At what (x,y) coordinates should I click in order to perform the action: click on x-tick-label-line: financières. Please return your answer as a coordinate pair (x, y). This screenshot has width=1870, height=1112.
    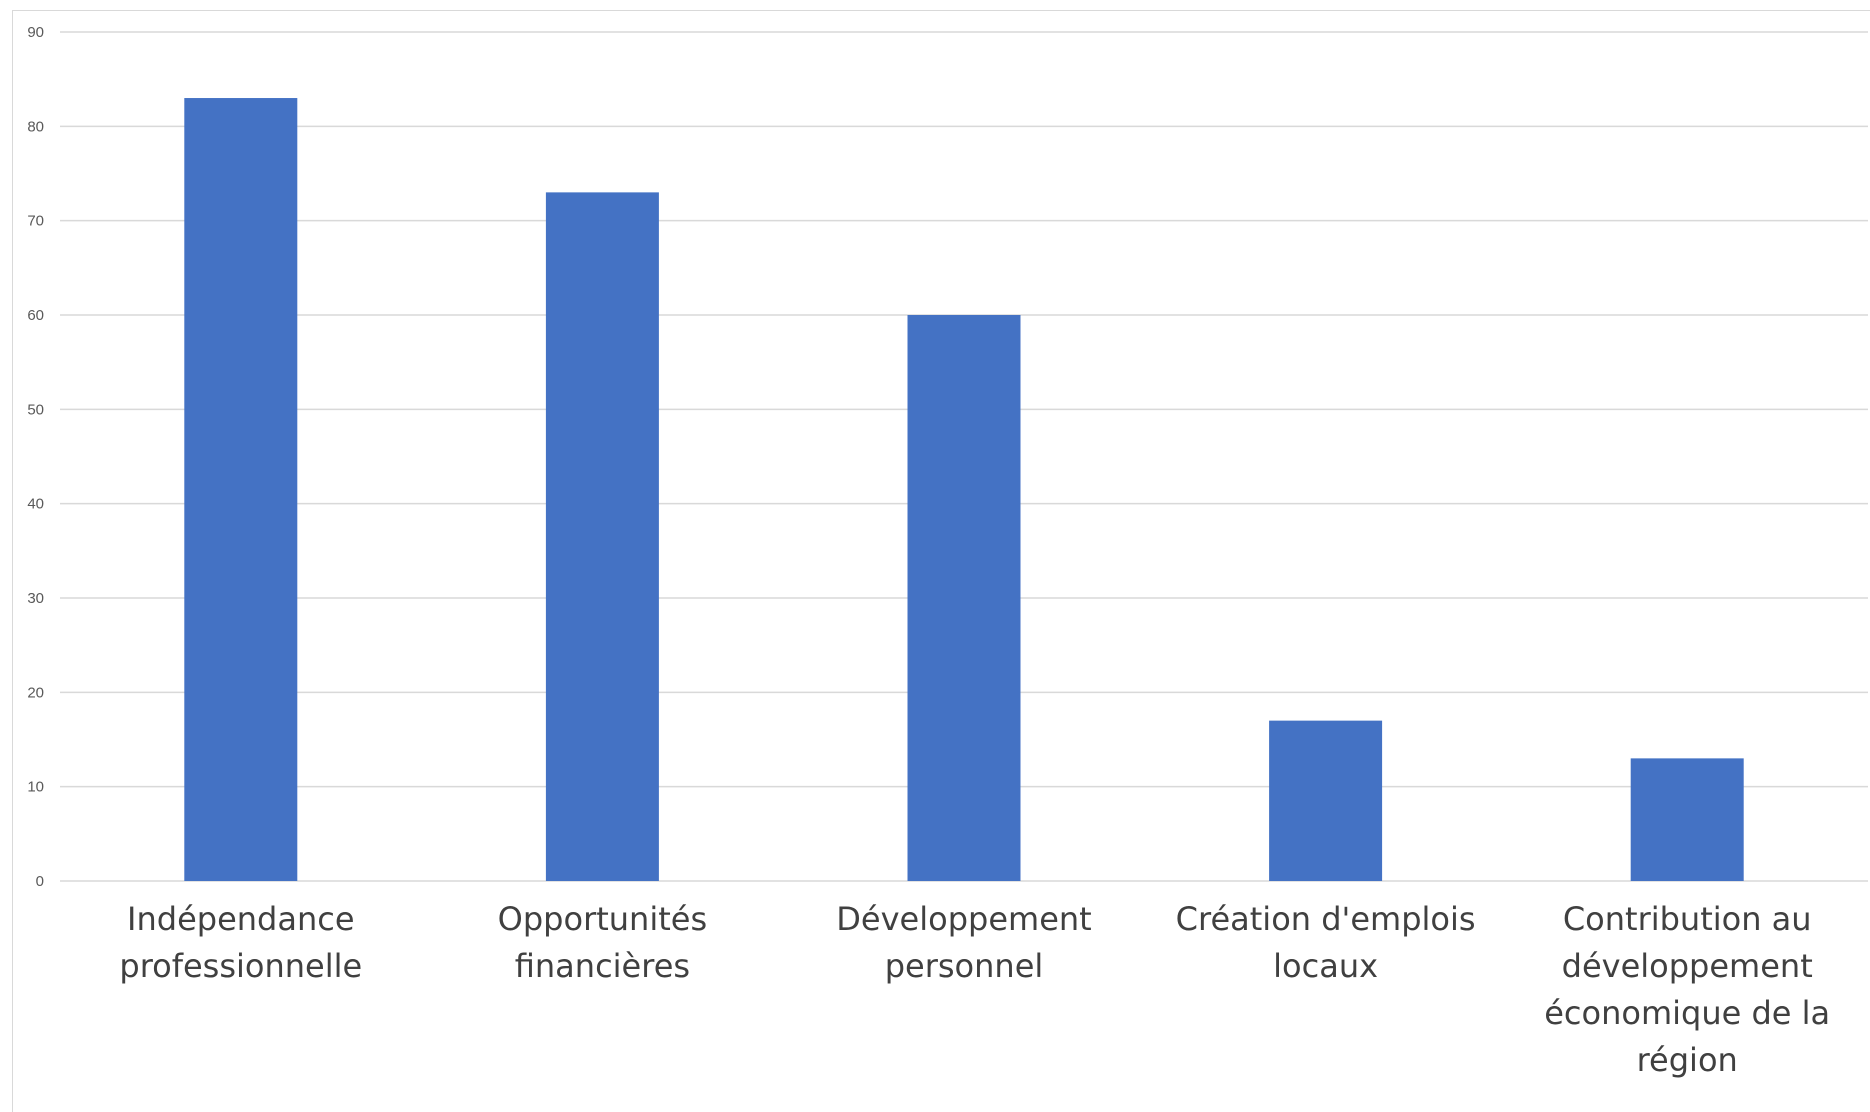
    Looking at the image, I should click on (602, 966).